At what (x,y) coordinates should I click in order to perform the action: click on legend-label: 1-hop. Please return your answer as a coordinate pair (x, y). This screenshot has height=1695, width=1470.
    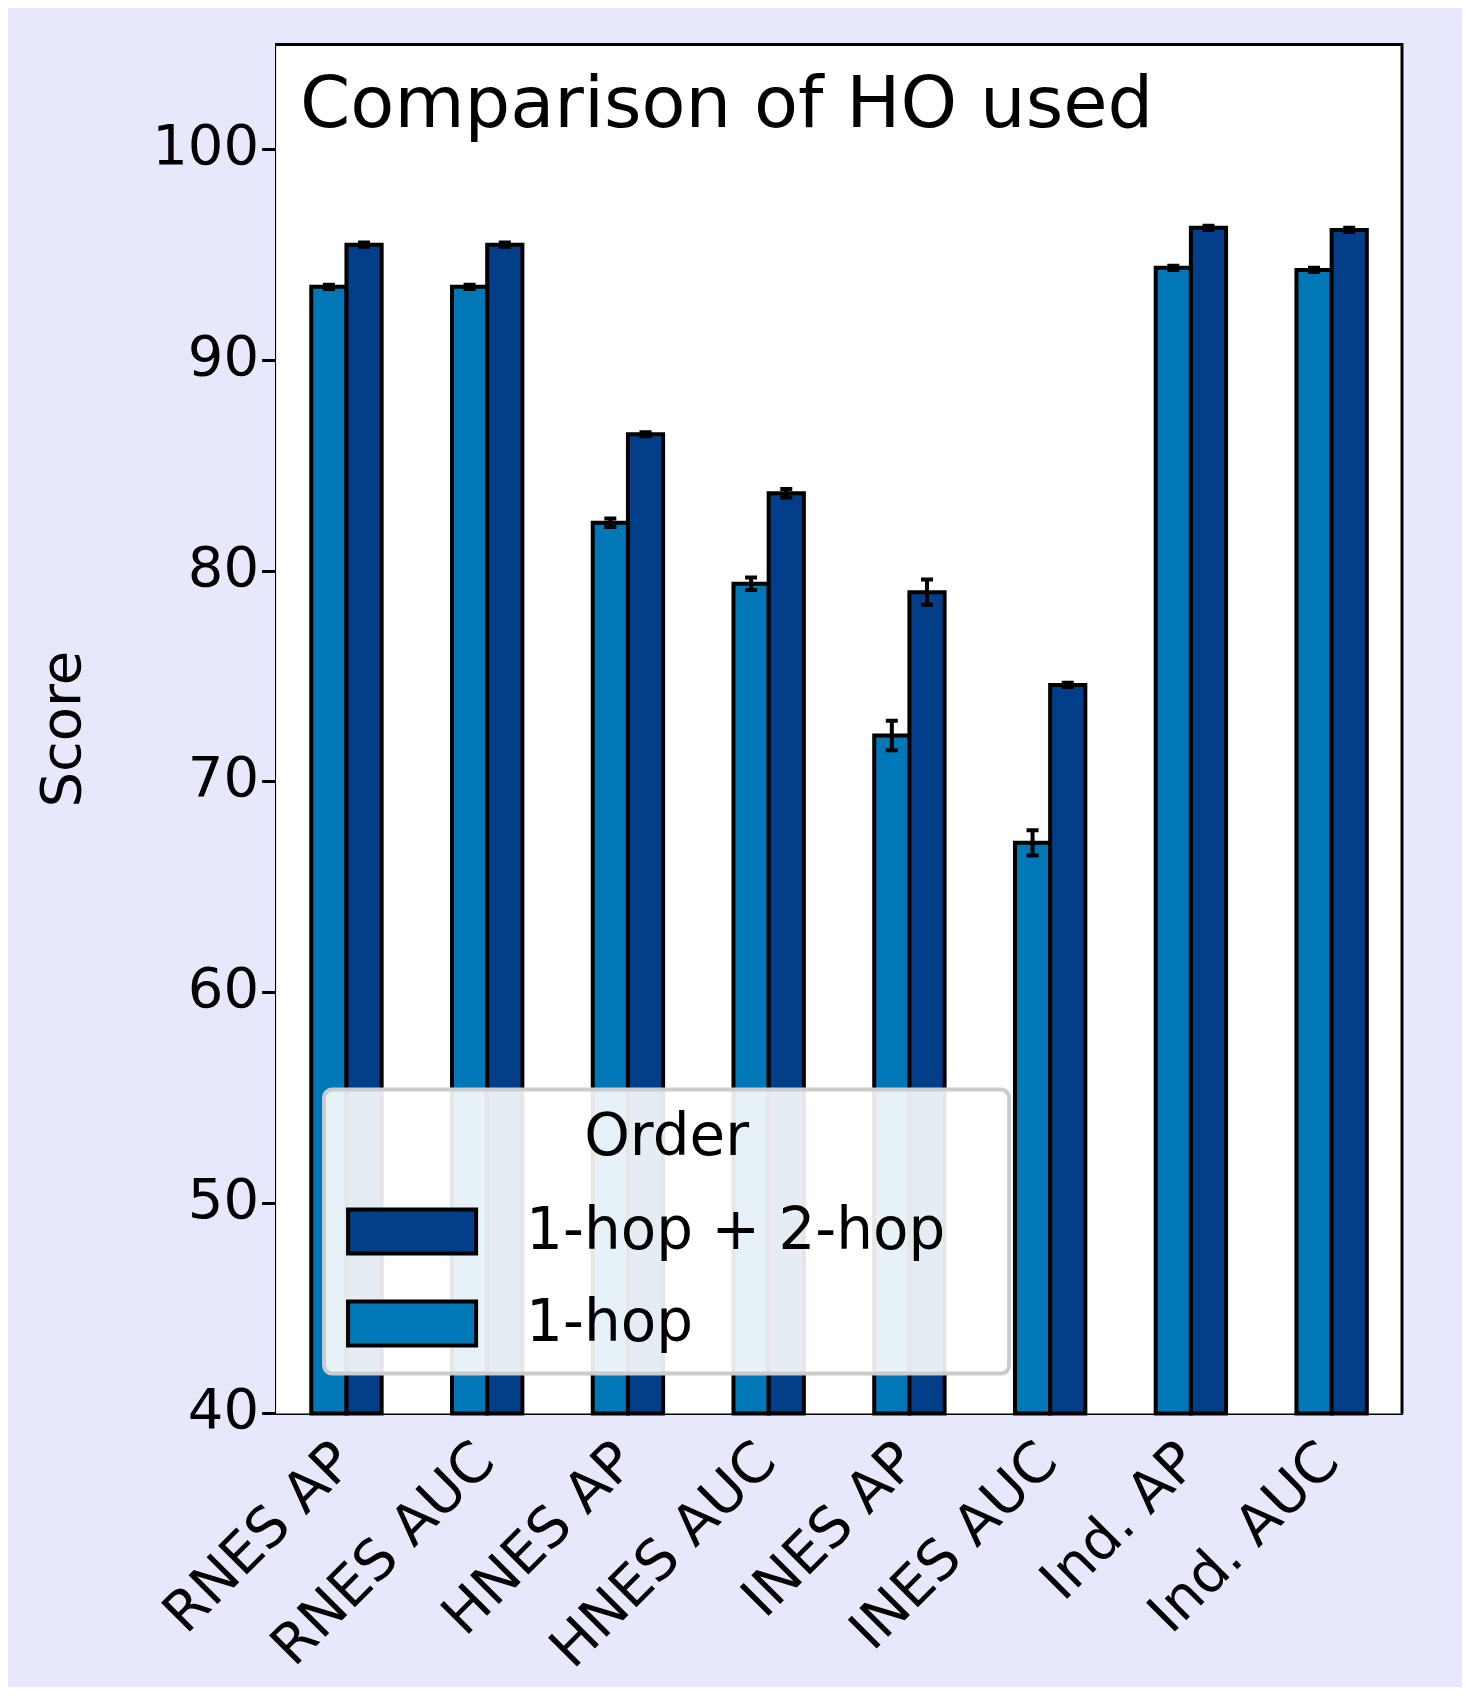
    Looking at the image, I should click on (609, 1320).